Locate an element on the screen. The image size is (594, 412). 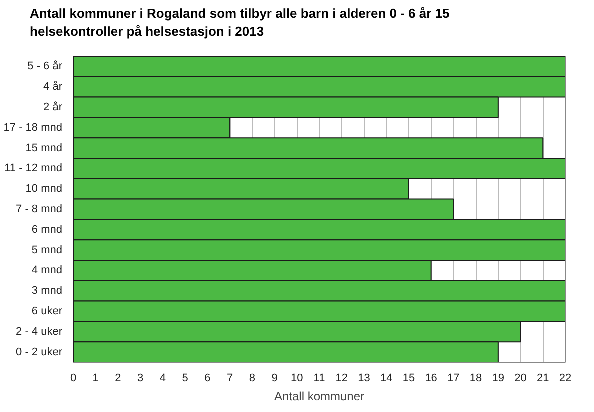
y-tick-label: 5 - 6 år is located at coordinates (45, 67).